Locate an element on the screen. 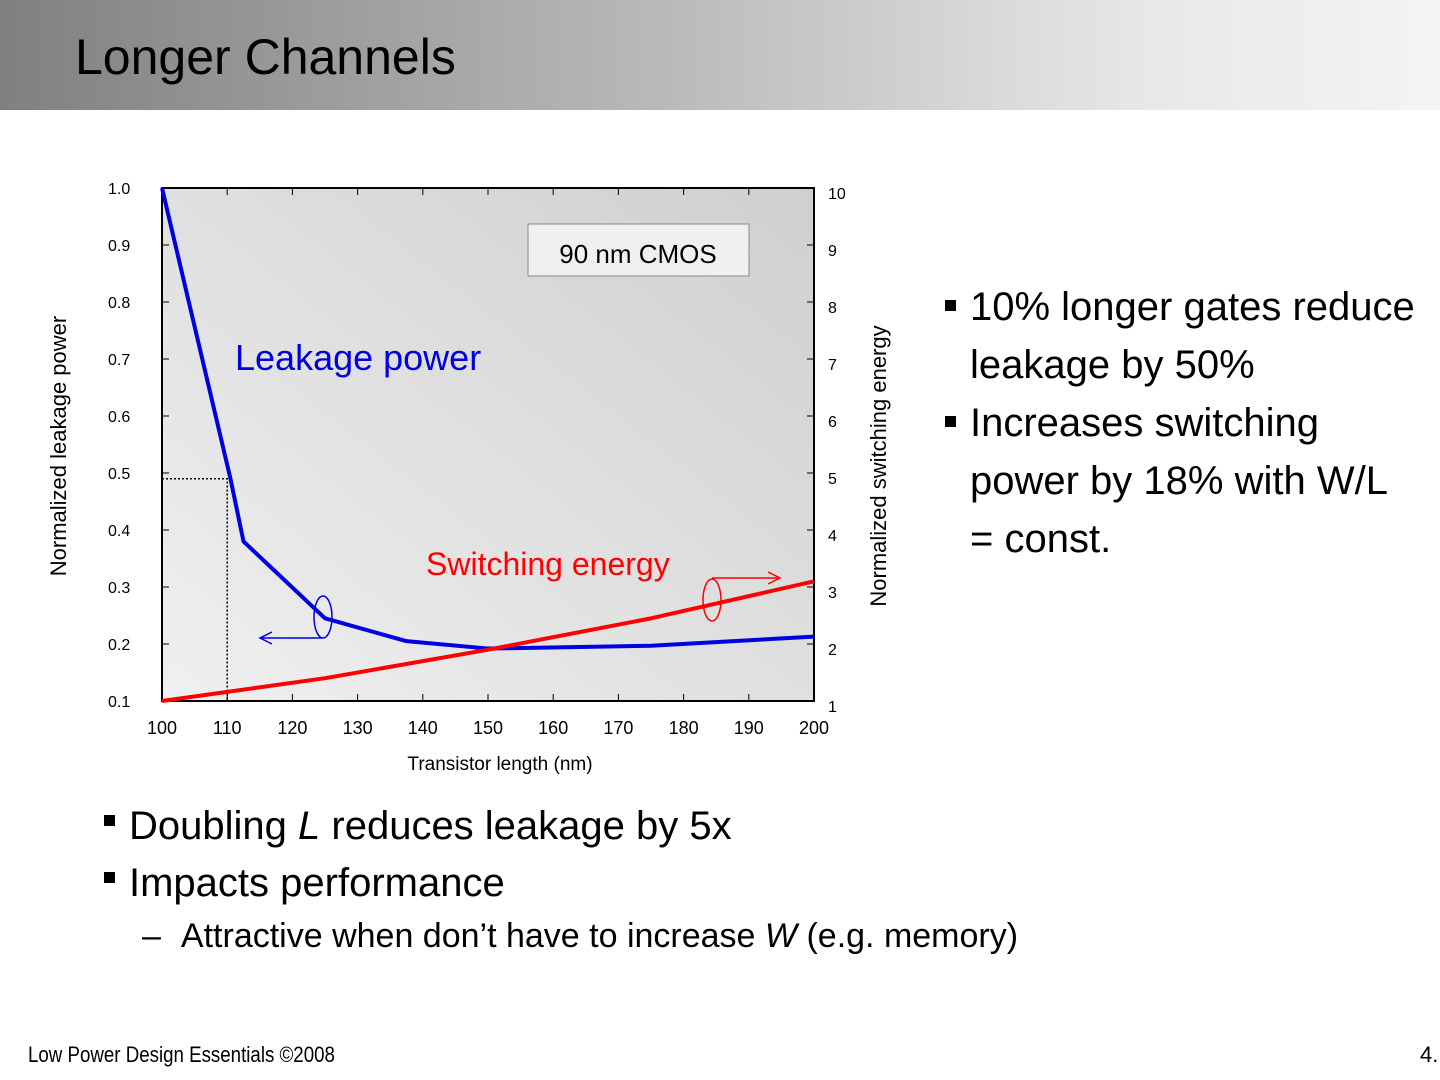 This screenshot has width=1440, height=1080. y2-tick-label: 6 is located at coordinates (832, 422).